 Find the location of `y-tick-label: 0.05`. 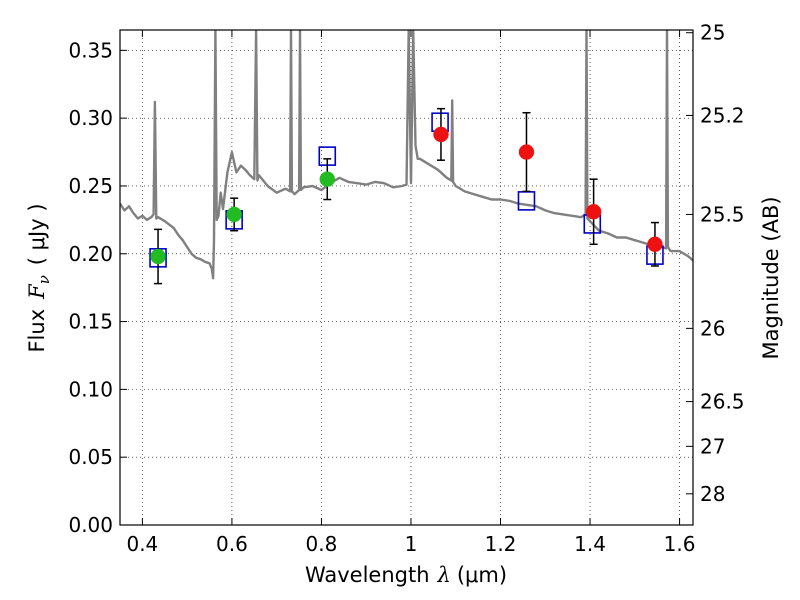

y-tick-label: 0.05 is located at coordinates (90, 457).